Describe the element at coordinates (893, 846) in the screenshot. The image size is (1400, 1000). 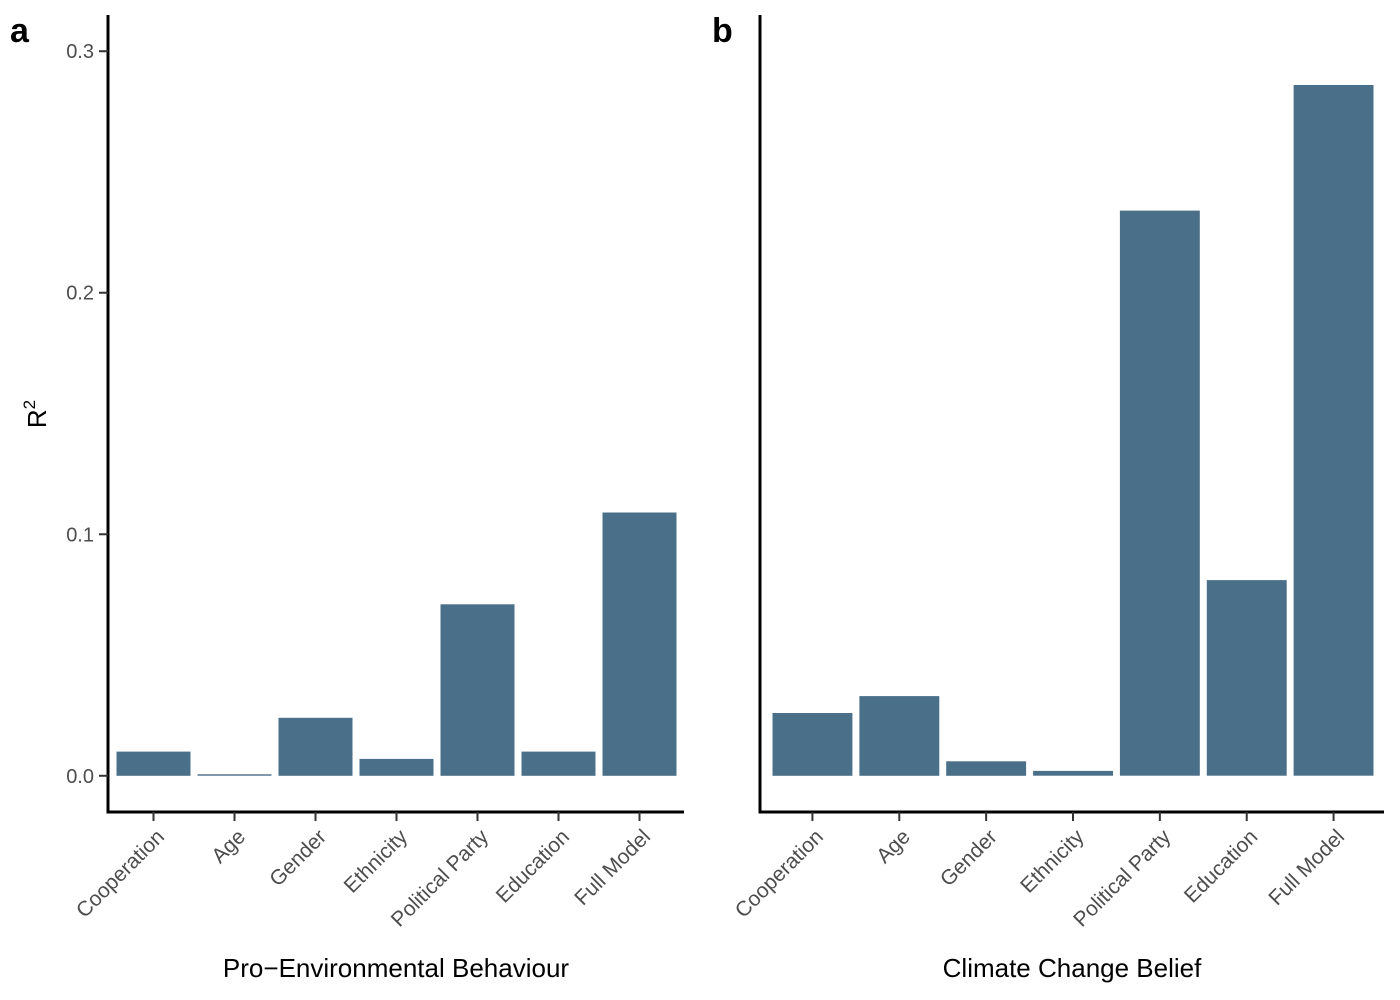
I see `panel-b-x-tick-label: Age` at that location.